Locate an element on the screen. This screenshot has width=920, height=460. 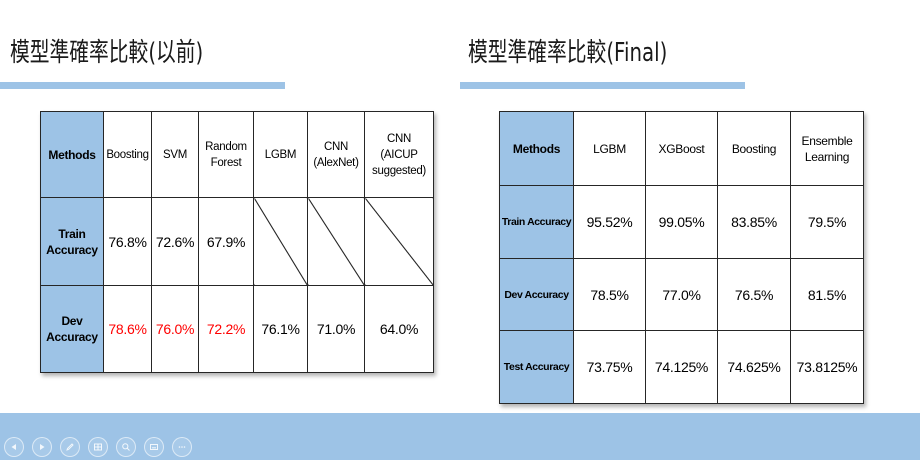
more-options-icon is located at coordinates (182, 447).